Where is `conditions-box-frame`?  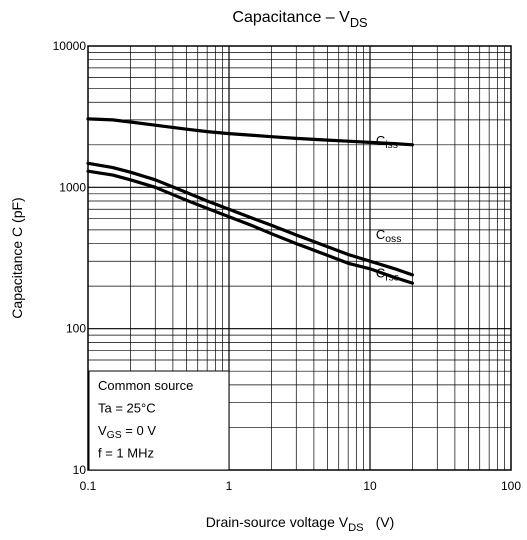
conditions-box-frame is located at coordinates (159, 420).